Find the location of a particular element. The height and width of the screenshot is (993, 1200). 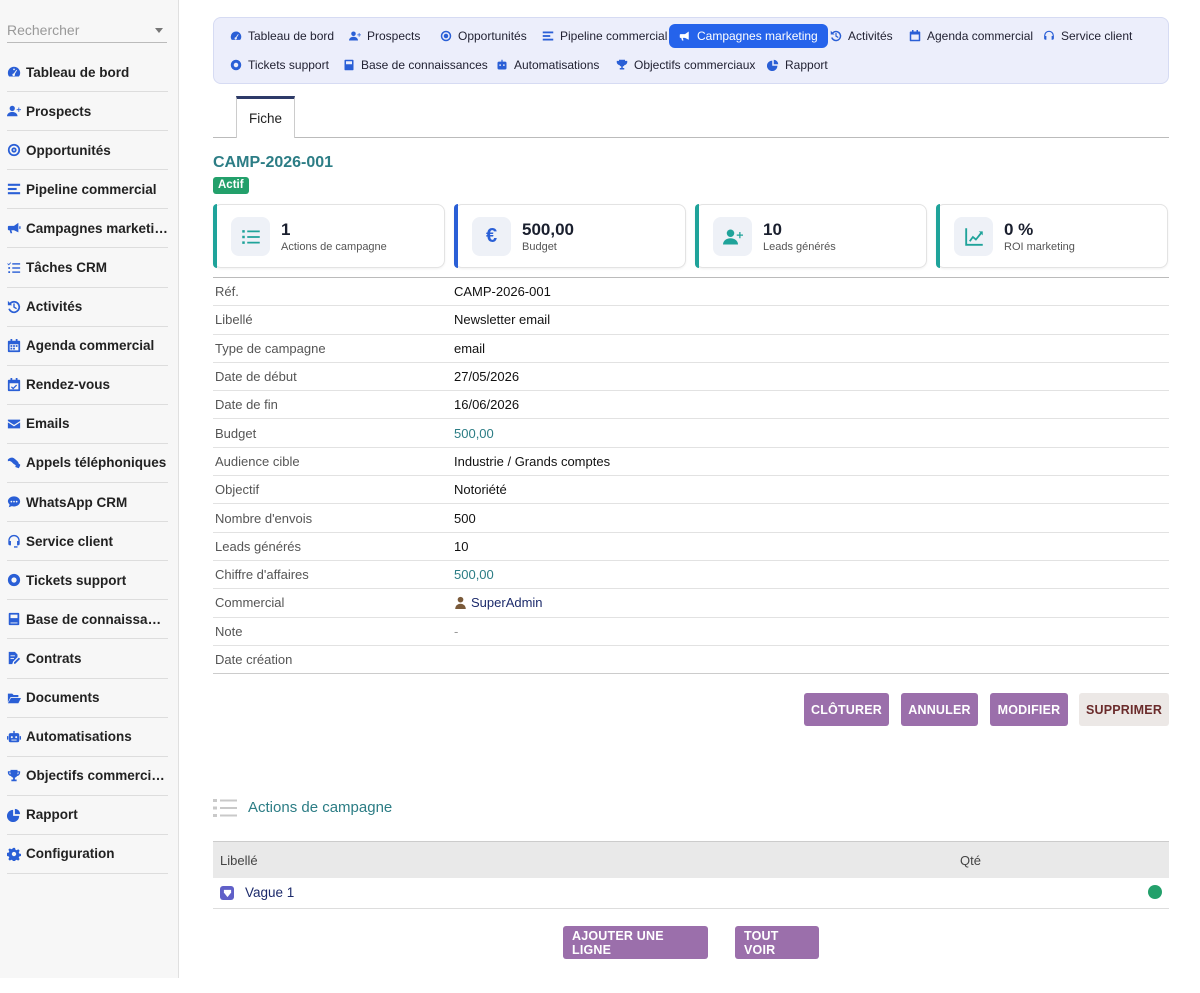

field-label: Réf. is located at coordinates (332, 291).